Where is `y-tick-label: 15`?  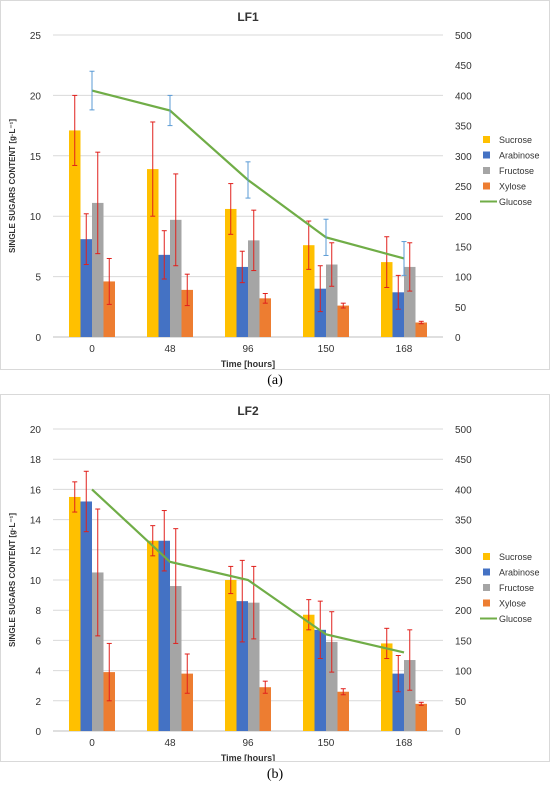 y-tick-label: 15 is located at coordinates (36, 157).